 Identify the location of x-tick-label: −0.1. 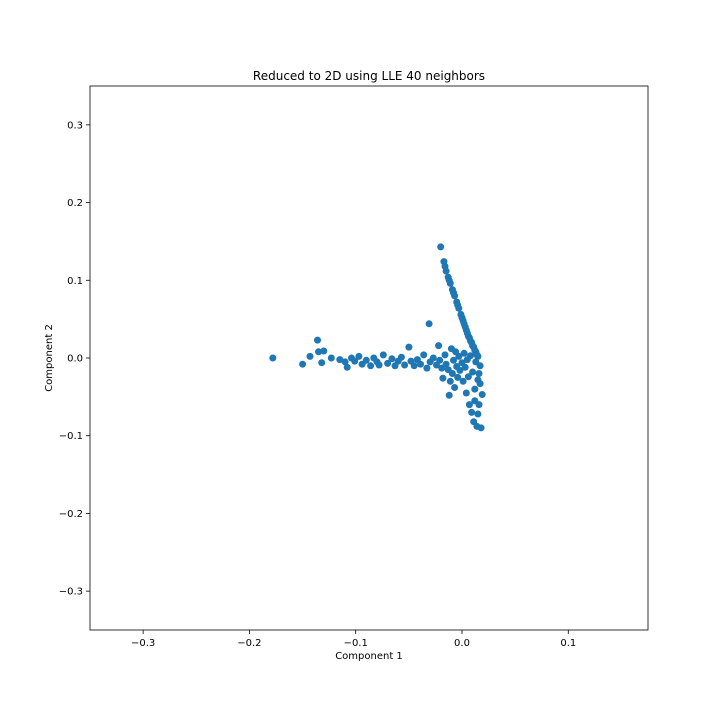
(356, 643).